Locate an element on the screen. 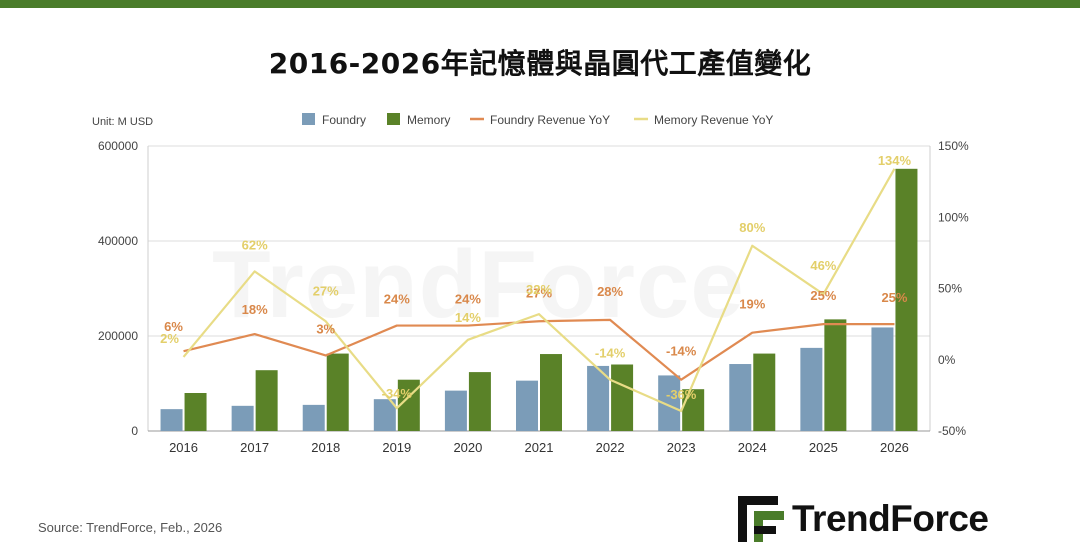  x-tick-label: 2021 is located at coordinates (539, 447).